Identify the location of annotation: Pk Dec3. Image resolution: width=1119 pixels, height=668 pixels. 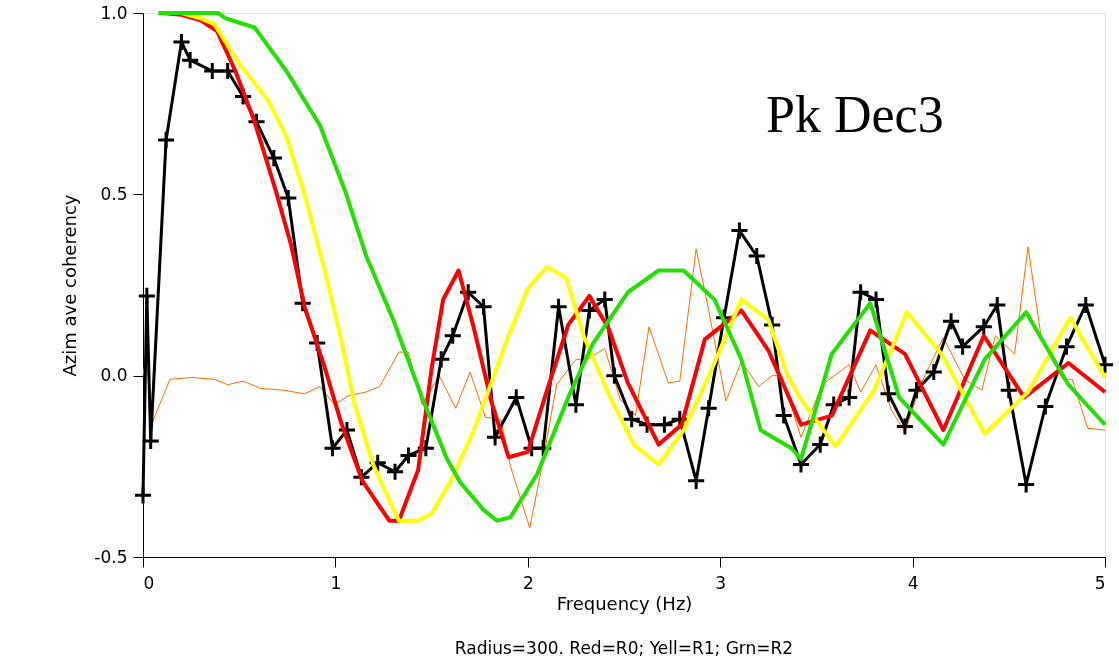
(855, 115).